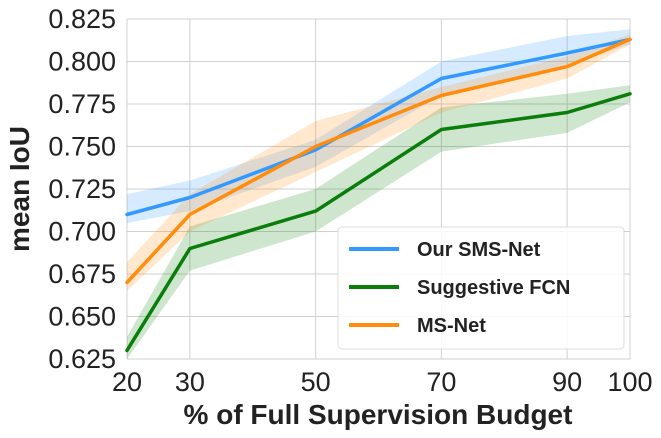  What do you see at coordinates (567, 382) in the screenshot?
I see `x-tick-label: 90` at bounding box center [567, 382].